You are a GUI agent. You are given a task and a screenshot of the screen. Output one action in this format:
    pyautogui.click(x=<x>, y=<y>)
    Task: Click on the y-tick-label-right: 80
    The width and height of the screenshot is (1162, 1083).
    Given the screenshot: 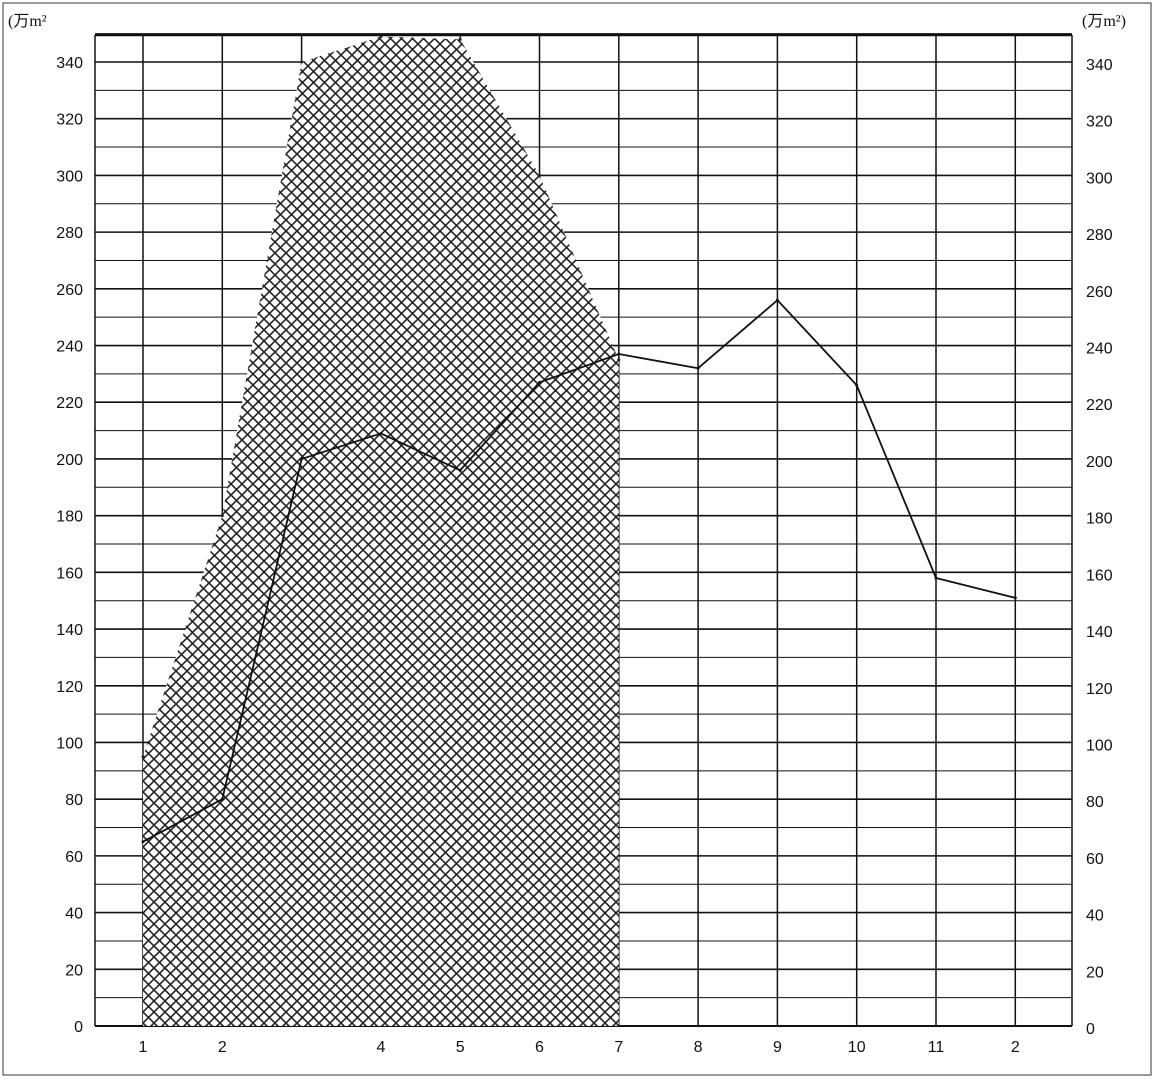 What is the action you would take?
    pyautogui.click(x=1095, y=802)
    